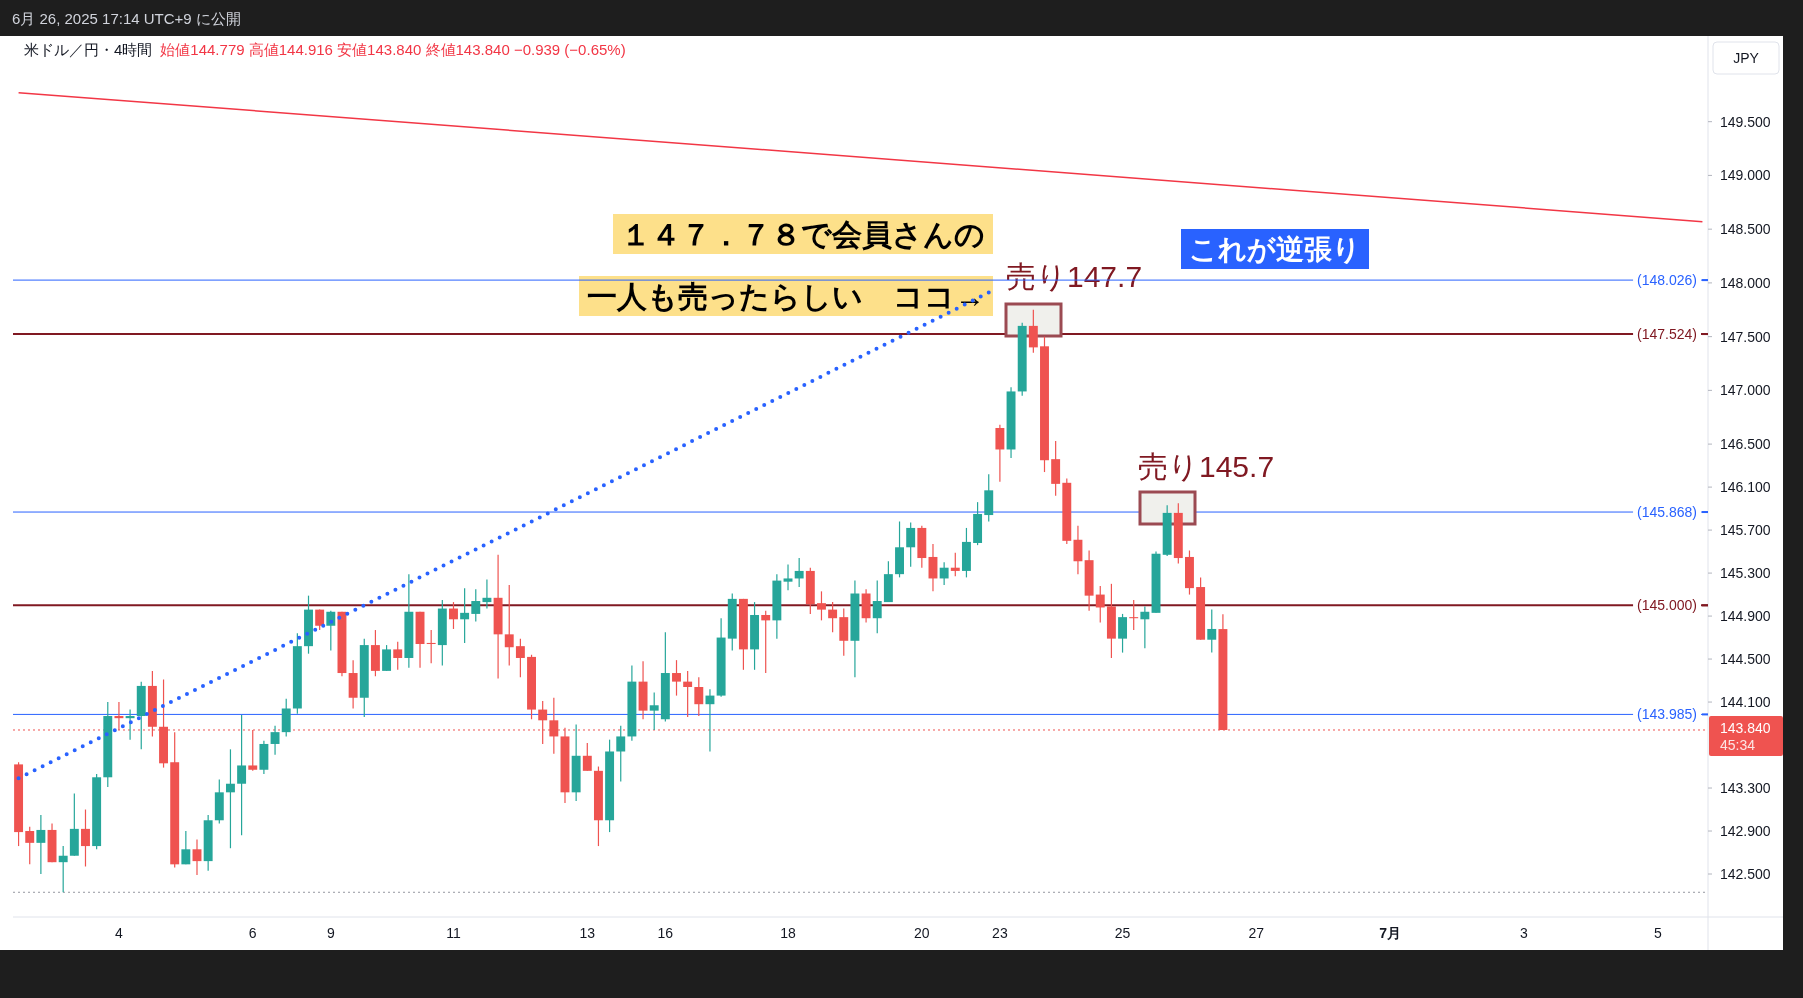  What do you see at coordinates (1122, 933) in the screenshot?
I see `x-tick-label: 25` at bounding box center [1122, 933].